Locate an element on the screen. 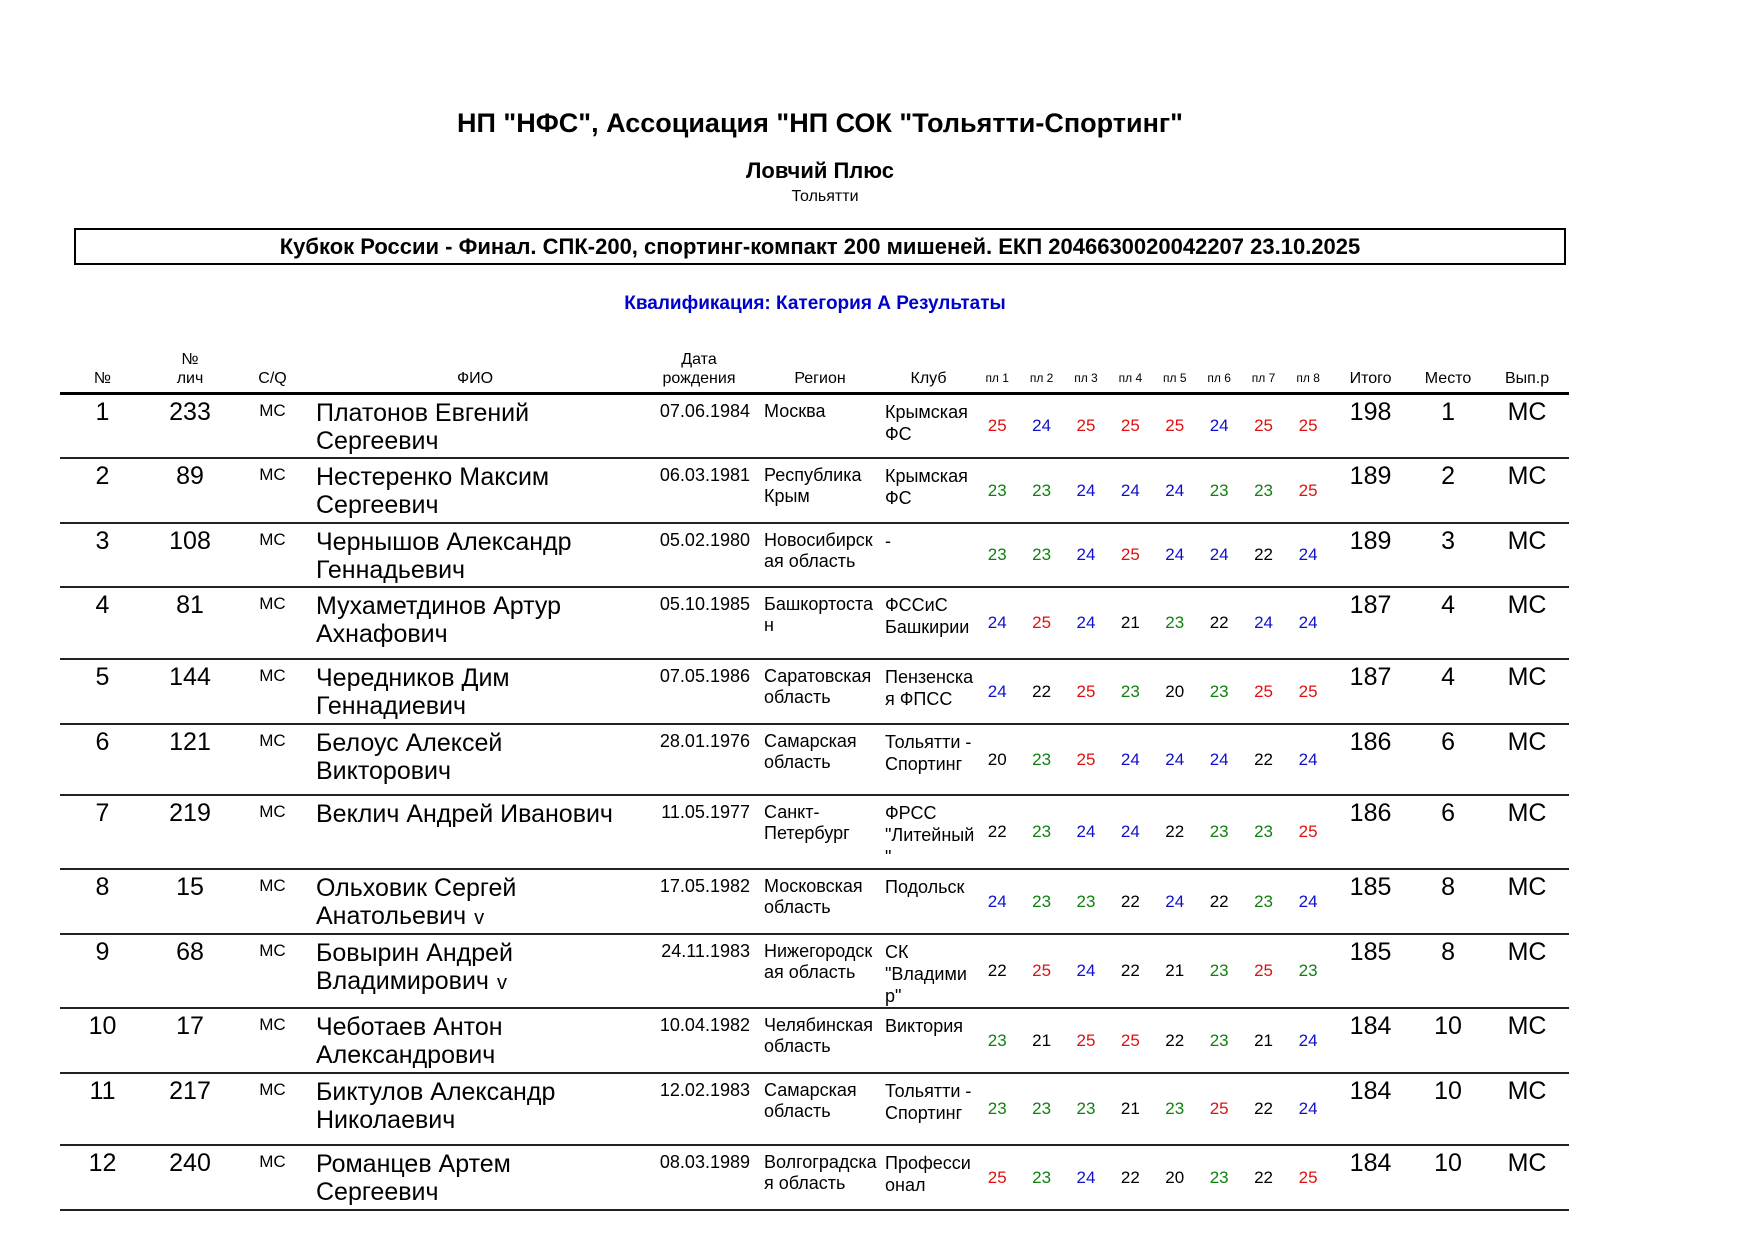 This screenshot has width=1754, height=1241. athlete-name: Романцев Артем Сергеевич is located at coordinates (413, 1177).